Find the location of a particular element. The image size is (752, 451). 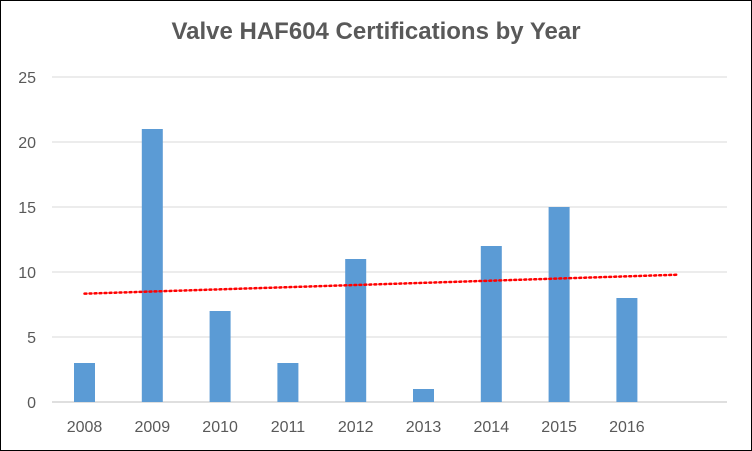

chart-title: Valve HAF604 Certifications by Year is located at coordinates (376, 31).